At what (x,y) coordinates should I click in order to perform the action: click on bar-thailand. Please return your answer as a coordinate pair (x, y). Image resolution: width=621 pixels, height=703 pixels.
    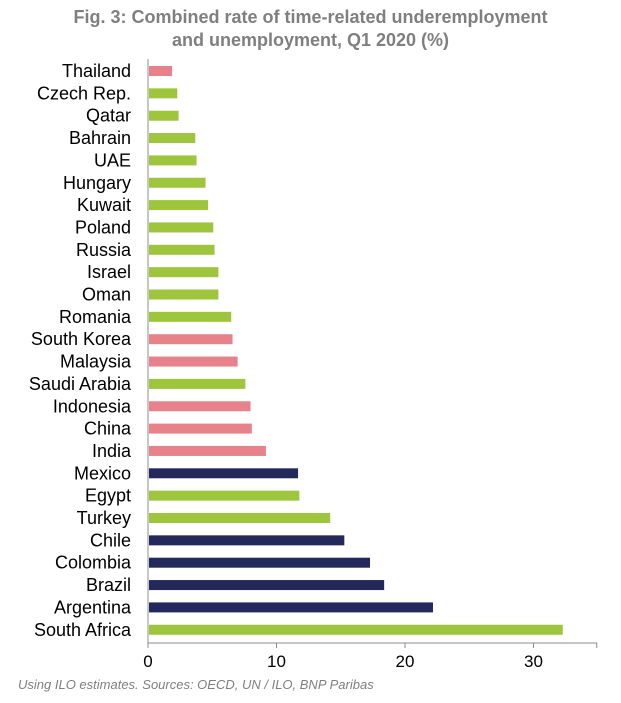
    Looking at the image, I should click on (161, 71).